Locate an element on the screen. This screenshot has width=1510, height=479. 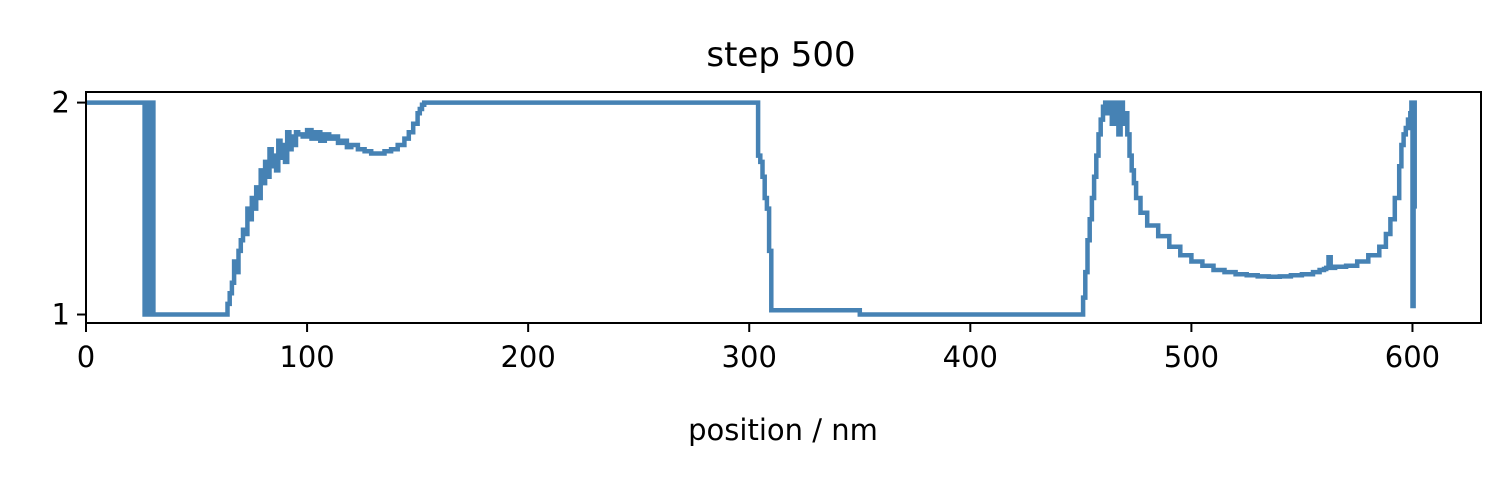
x-tick-label: 200 is located at coordinates (527, 357).